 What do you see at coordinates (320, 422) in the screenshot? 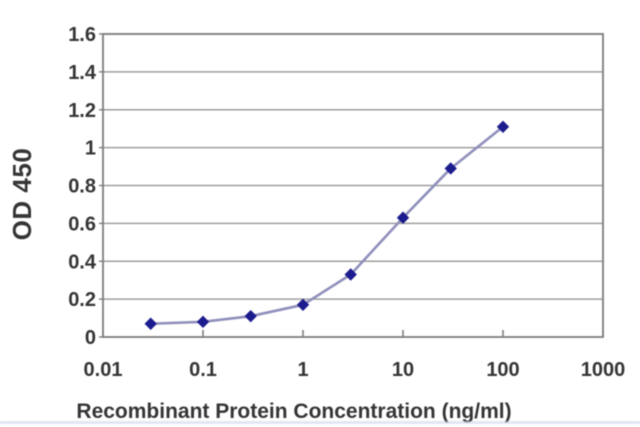
I see `bottom-edge-artifact` at bounding box center [320, 422].